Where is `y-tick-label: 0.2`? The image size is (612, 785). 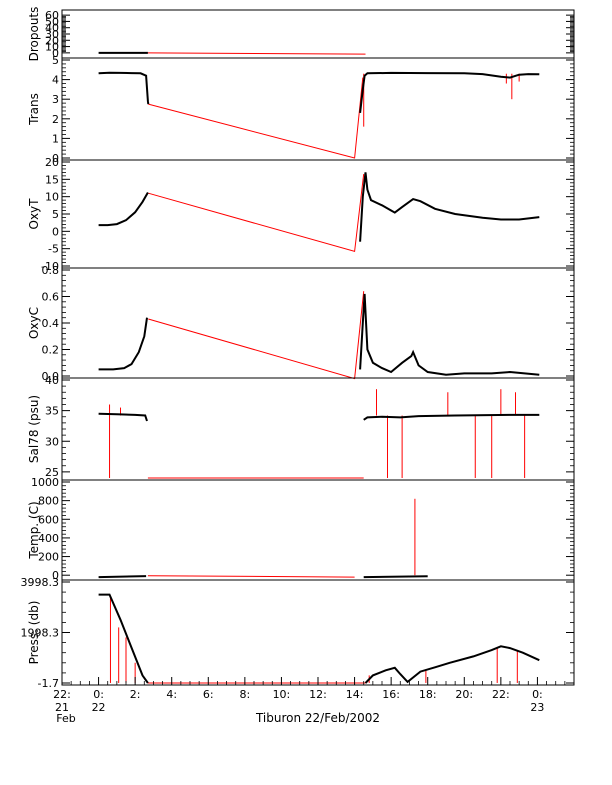 y-tick-label: 0.2 is located at coordinates (51, 350).